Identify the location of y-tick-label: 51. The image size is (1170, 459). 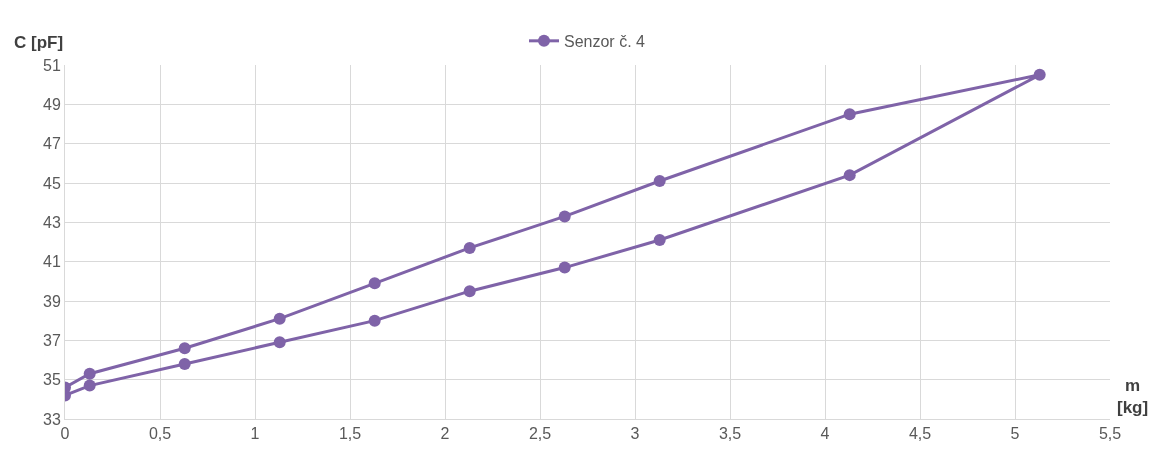
(52, 65).